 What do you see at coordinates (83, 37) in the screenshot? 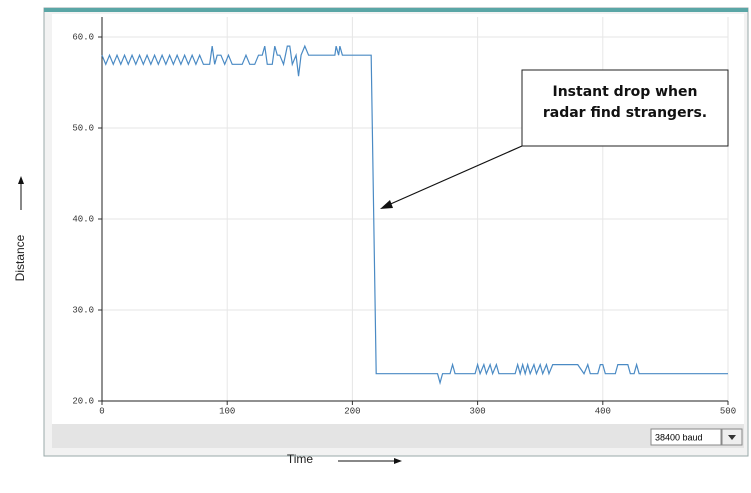
I see `y-tick-label: 60.0` at bounding box center [83, 37].